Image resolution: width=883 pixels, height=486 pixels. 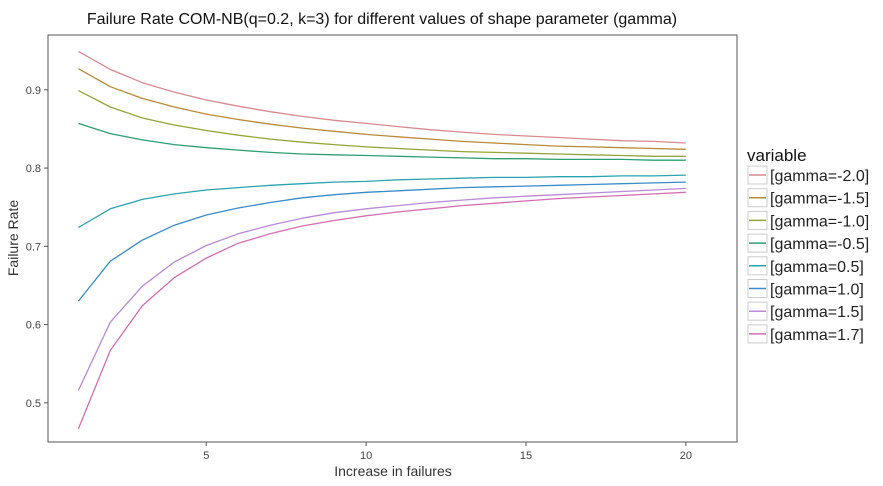 I want to click on y-tick-label: 0.6, so click(x=33, y=326).